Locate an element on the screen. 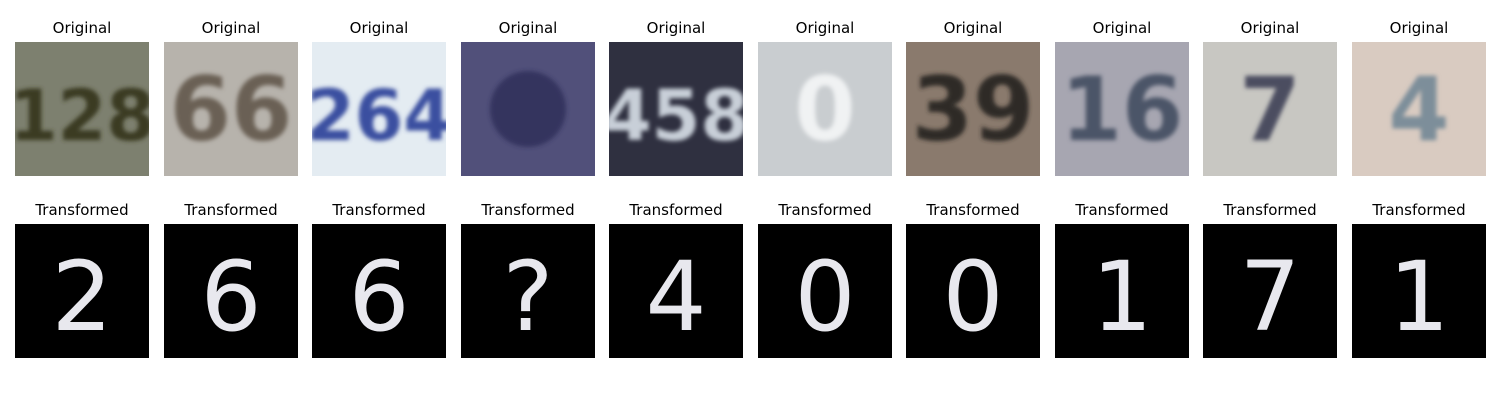 The image size is (1500, 400). transformed-image: 7 is located at coordinates (1270, 291).